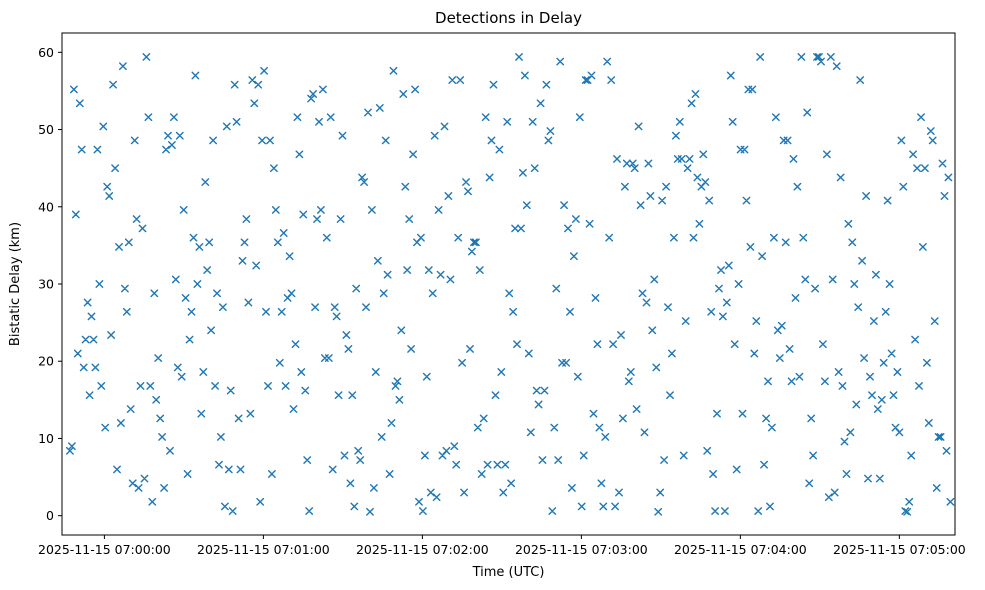 Image resolution: width=985 pixels, height=590 pixels. Describe the element at coordinates (46, 284) in the screenshot. I see `y-tick-label: 30` at that location.